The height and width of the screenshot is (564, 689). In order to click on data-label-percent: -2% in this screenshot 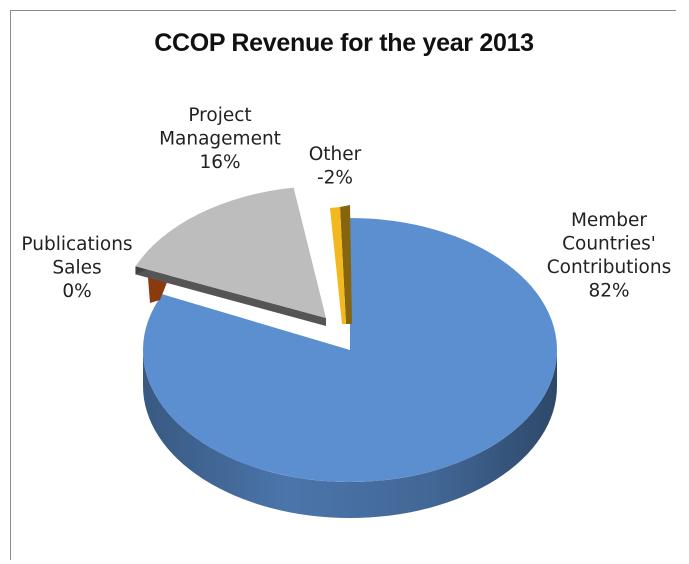, I will do `click(335, 178)`.